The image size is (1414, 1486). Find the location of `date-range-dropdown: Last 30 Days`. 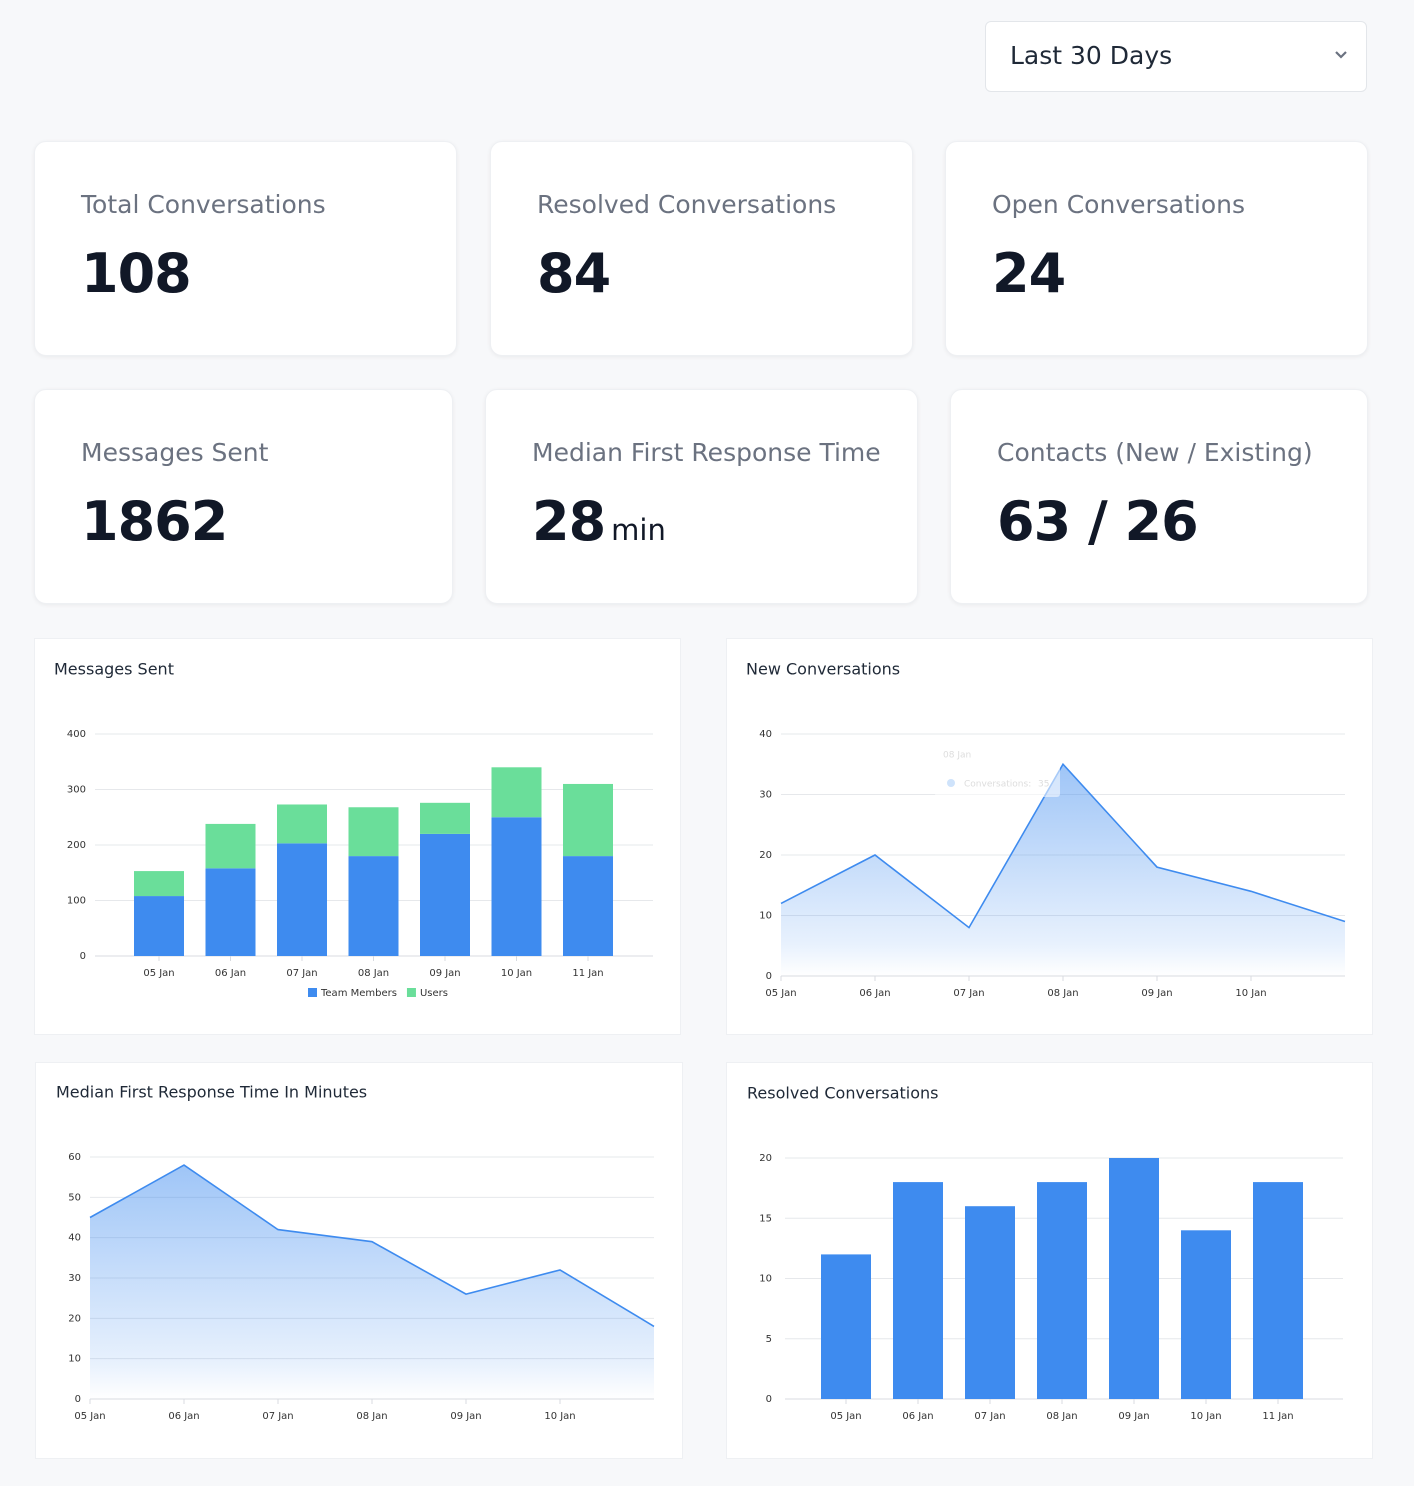

date-range-dropdown: Last 30 Days is located at coordinates (1176, 56).